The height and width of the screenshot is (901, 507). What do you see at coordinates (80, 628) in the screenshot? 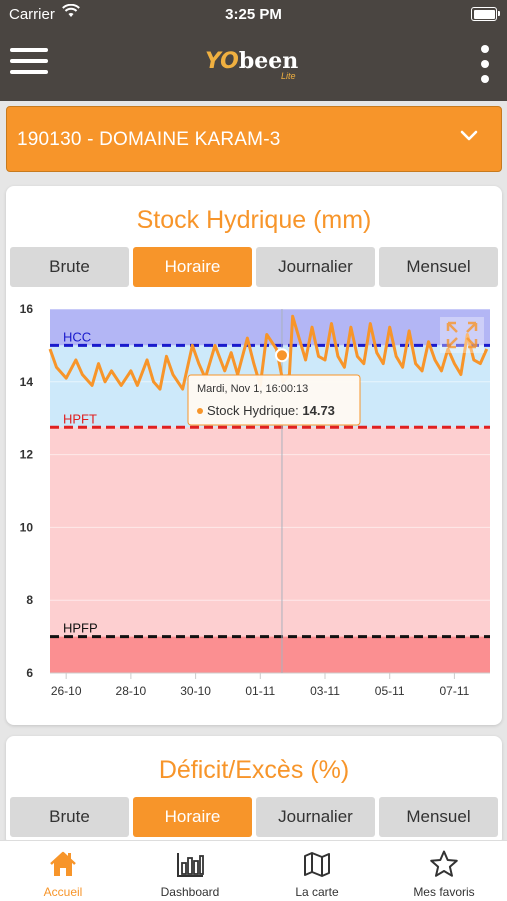
I see `threshold-label-hpfp: HPFP` at bounding box center [80, 628].